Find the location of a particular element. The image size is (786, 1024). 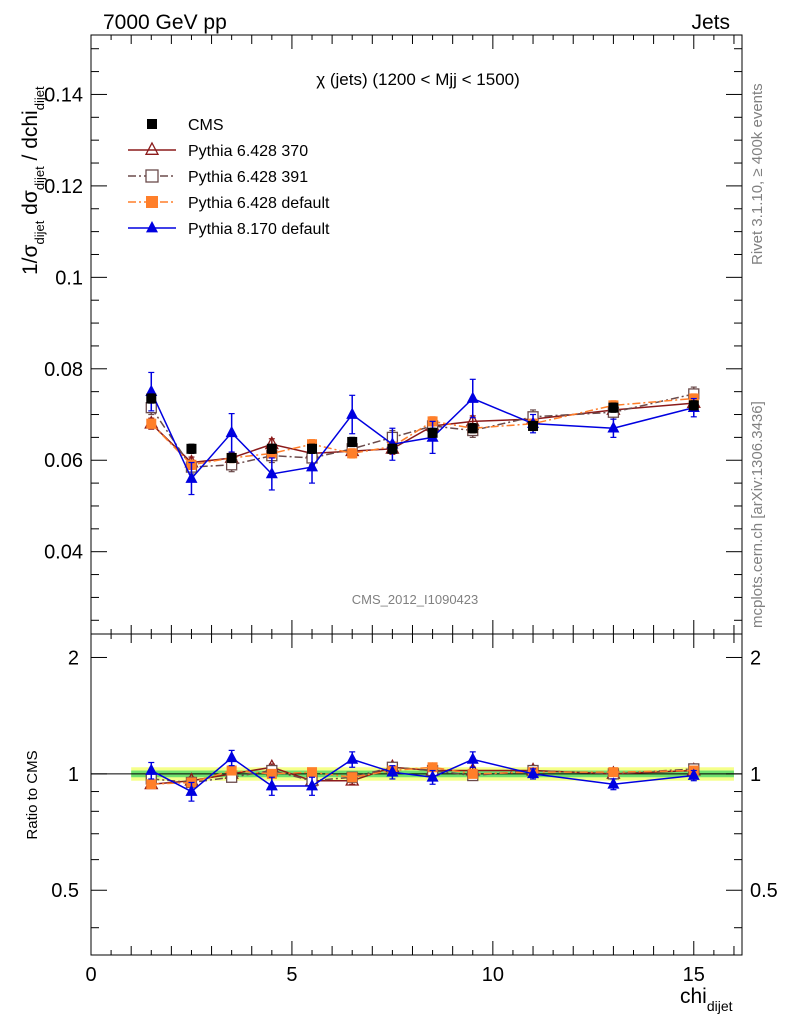

ratio-y-tick-label: 2 is located at coordinates (73, 658).